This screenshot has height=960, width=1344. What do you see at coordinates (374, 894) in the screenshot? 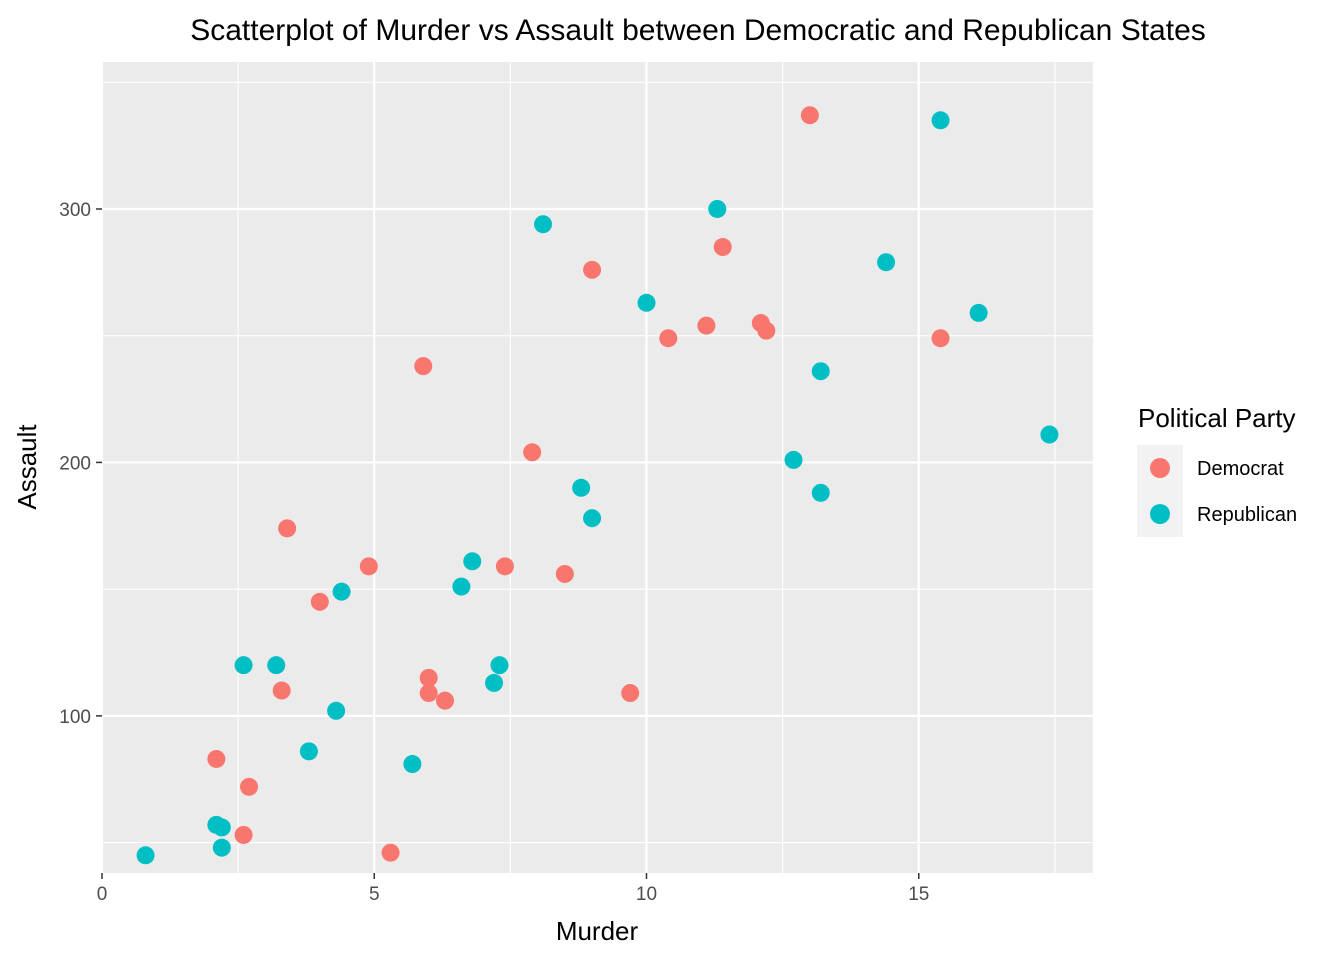
I see `x-tick-label: 5` at bounding box center [374, 894].